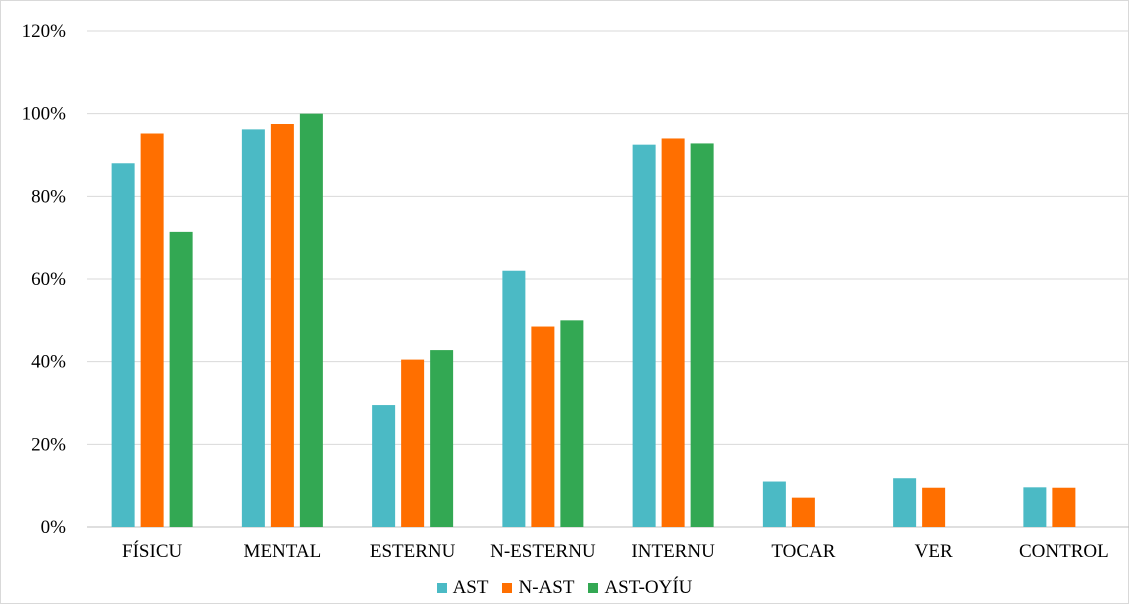 The height and width of the screenshot is (604, 1129). Describe the element at coordinates (152, 551) in the screenshot. I see `x-tick-label: FÍSICU` at that location.